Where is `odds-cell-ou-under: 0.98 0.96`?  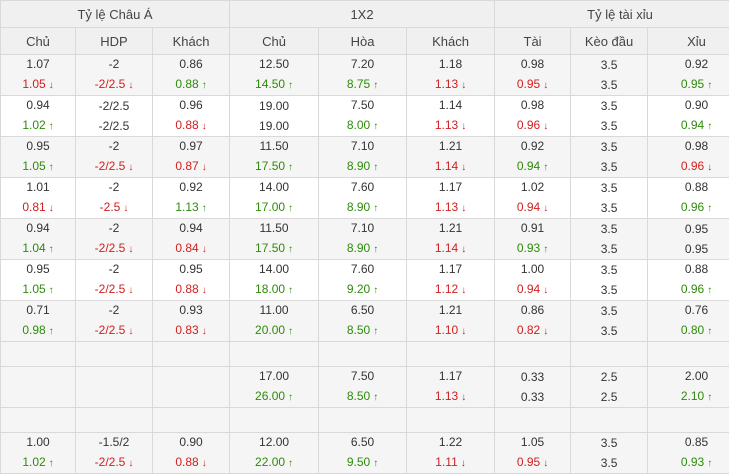
odds-cell-ou-under: 0.98 0.96 is located at coordinates (688, 157).